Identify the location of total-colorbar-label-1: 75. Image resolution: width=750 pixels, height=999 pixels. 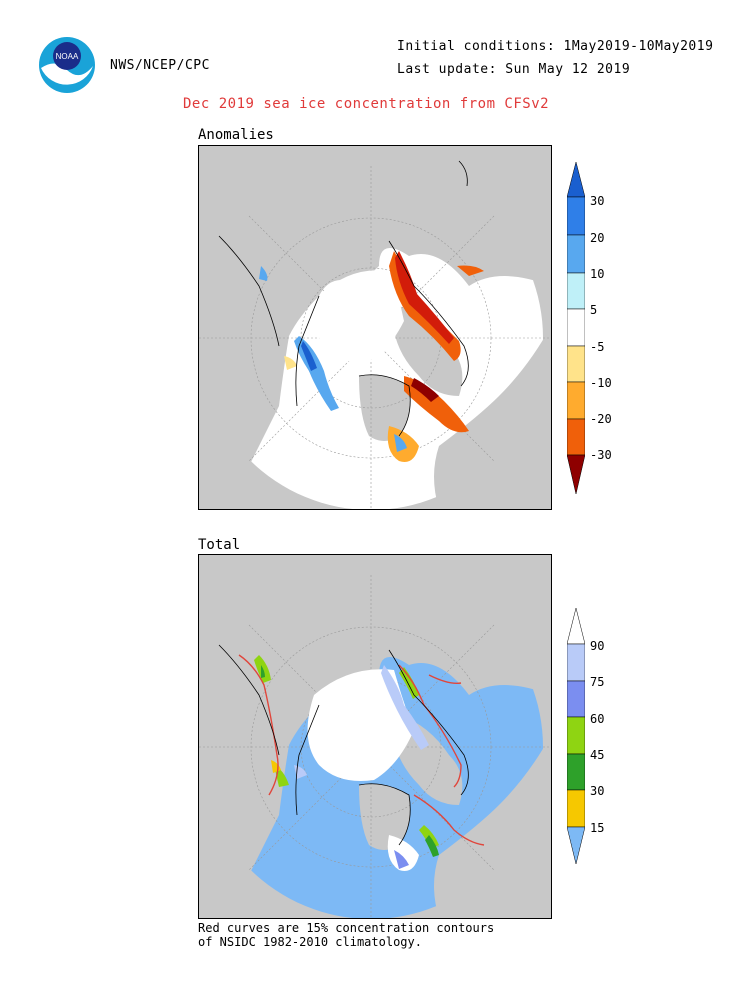
(597, 682).